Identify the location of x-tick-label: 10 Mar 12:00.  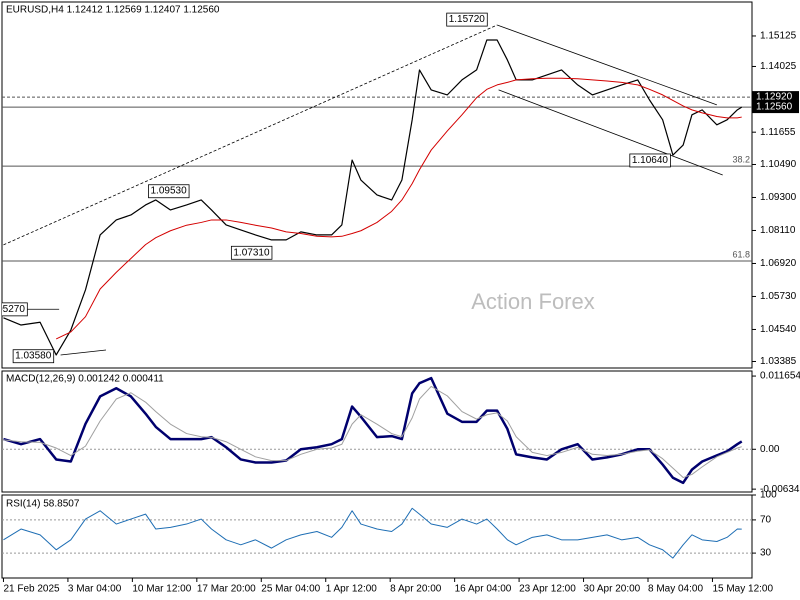
(161, 589).